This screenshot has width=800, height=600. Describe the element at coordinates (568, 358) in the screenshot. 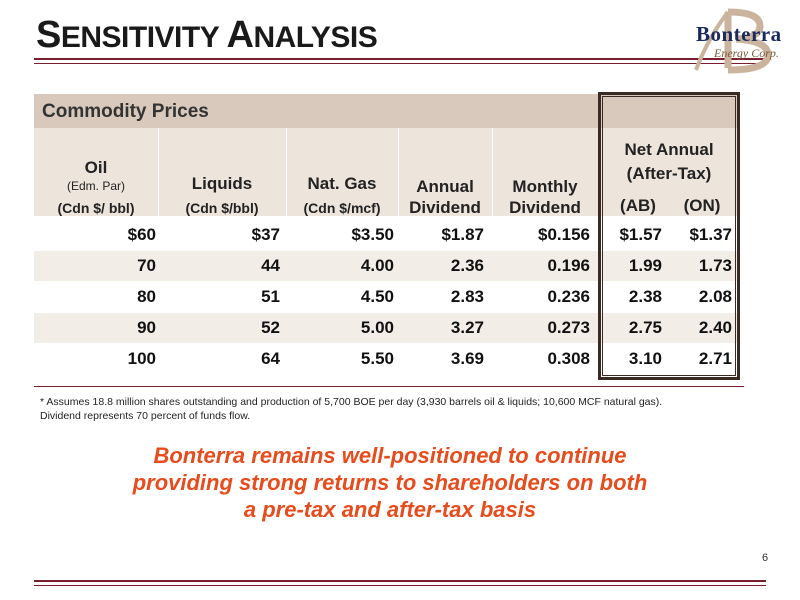

I see `cell-monthly: 0.308` at that location.